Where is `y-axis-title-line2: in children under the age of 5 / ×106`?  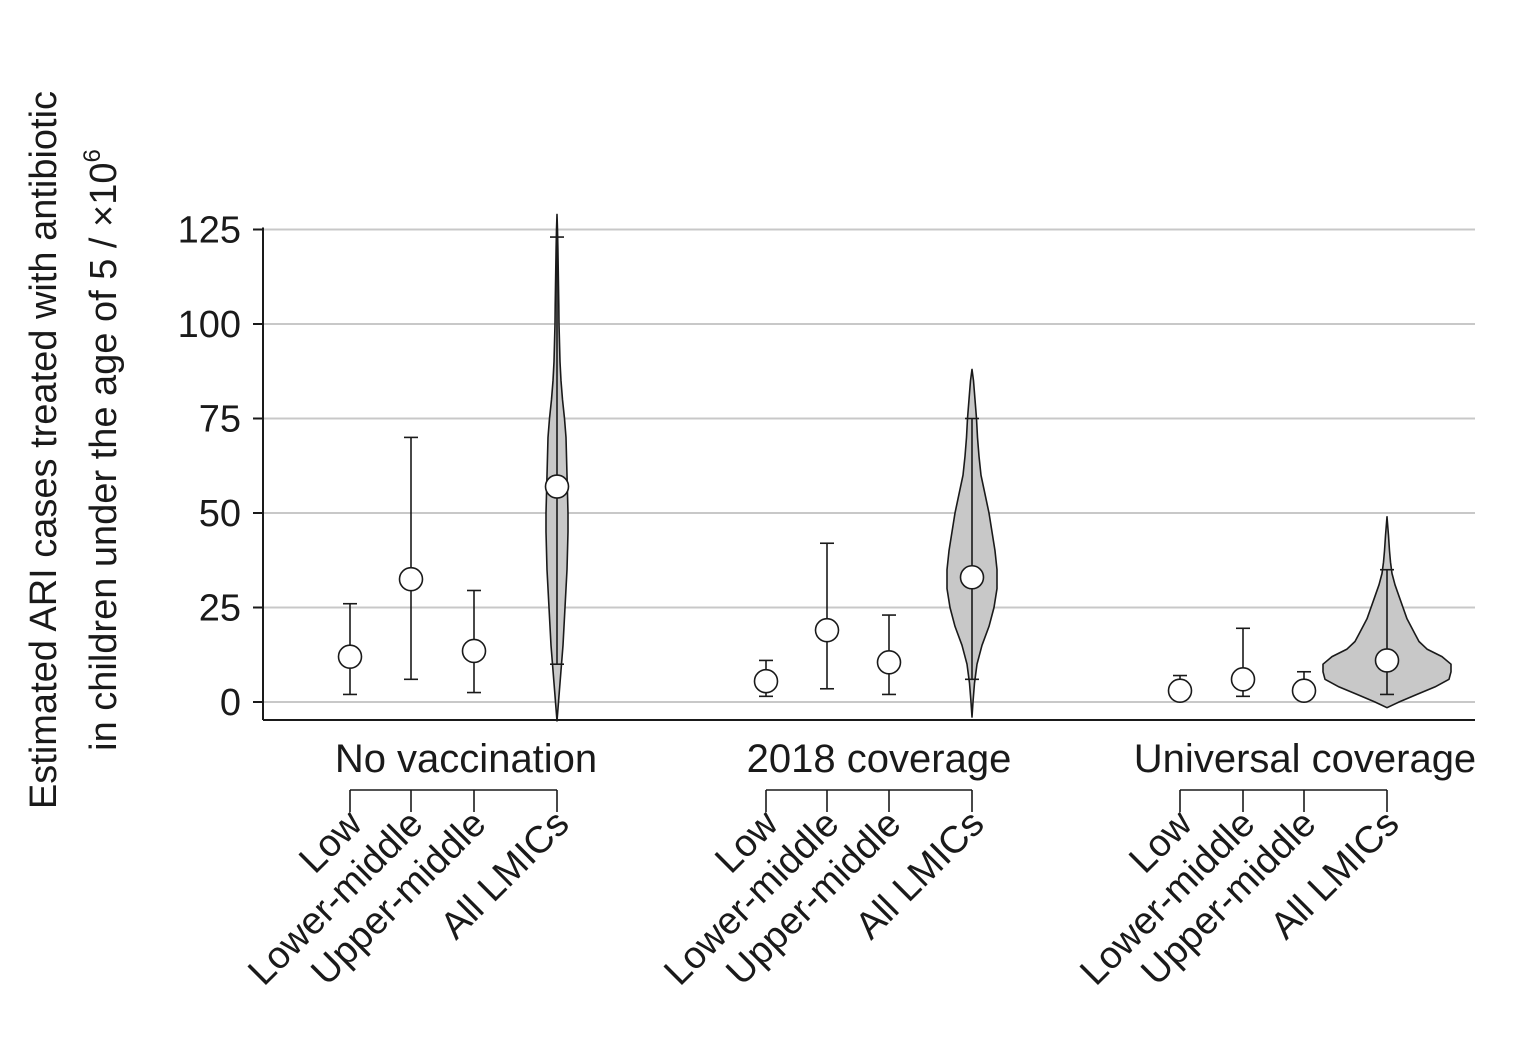
y-axis-title-line2: in children under the age of 5 / ×106 is located at coordinates (102, 450).